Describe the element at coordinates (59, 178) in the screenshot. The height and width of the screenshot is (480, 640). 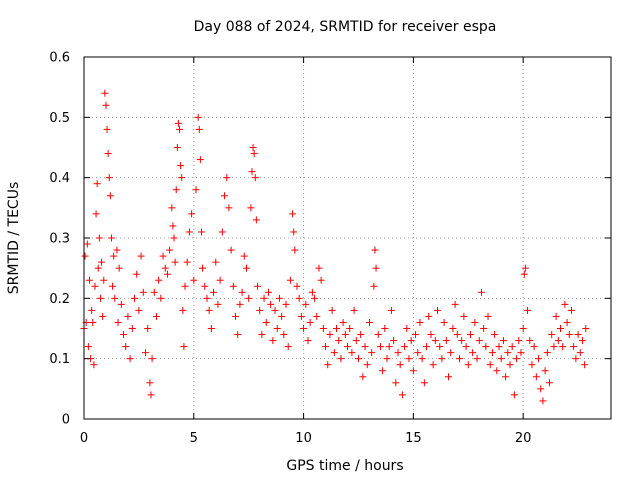
I see `y-tick-label: 0.4` at that location.